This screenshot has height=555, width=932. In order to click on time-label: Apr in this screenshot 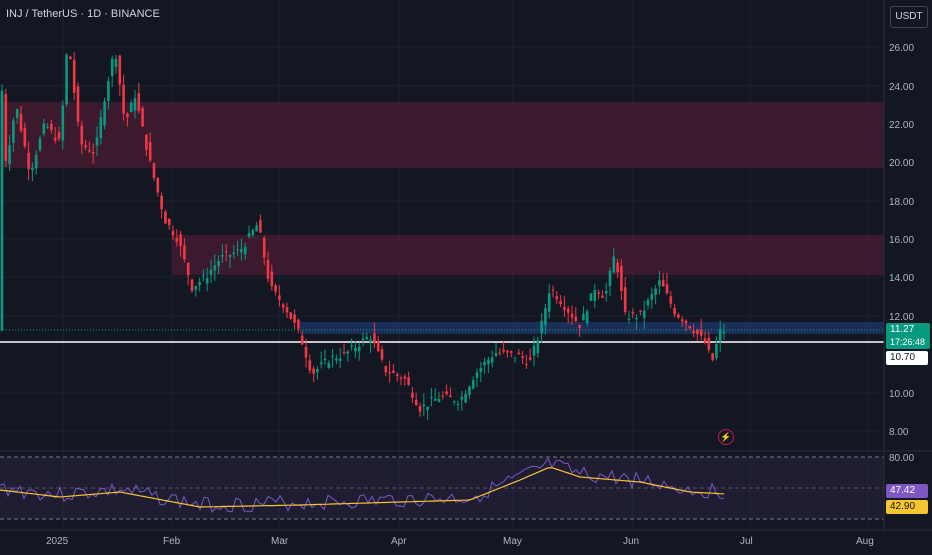, I will do `click(399, 541)`.